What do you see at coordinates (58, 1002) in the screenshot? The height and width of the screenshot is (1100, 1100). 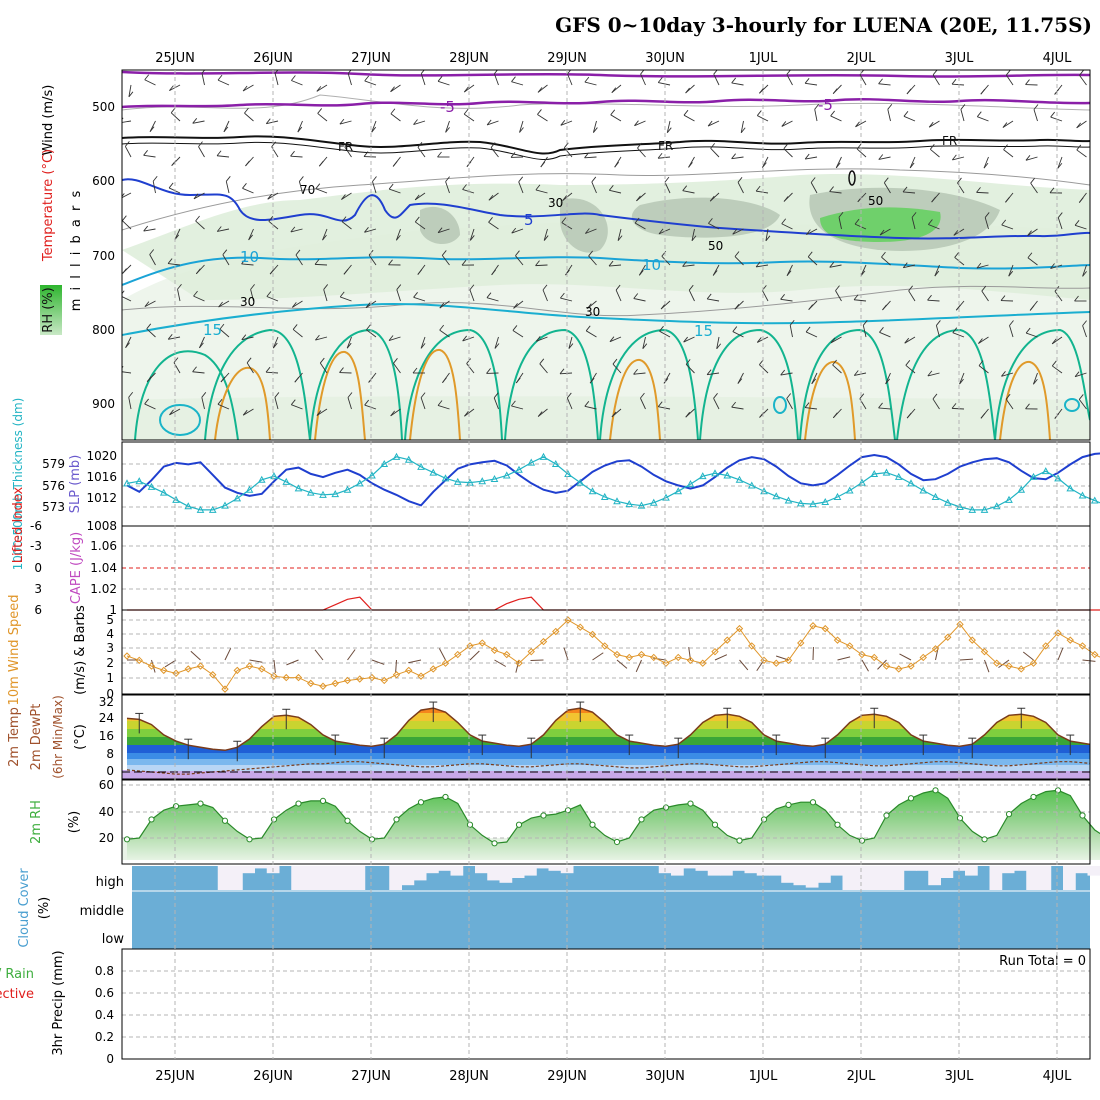 I see `label-precip: 3hr Precip (mm)` at bounding box center [58, 1002].